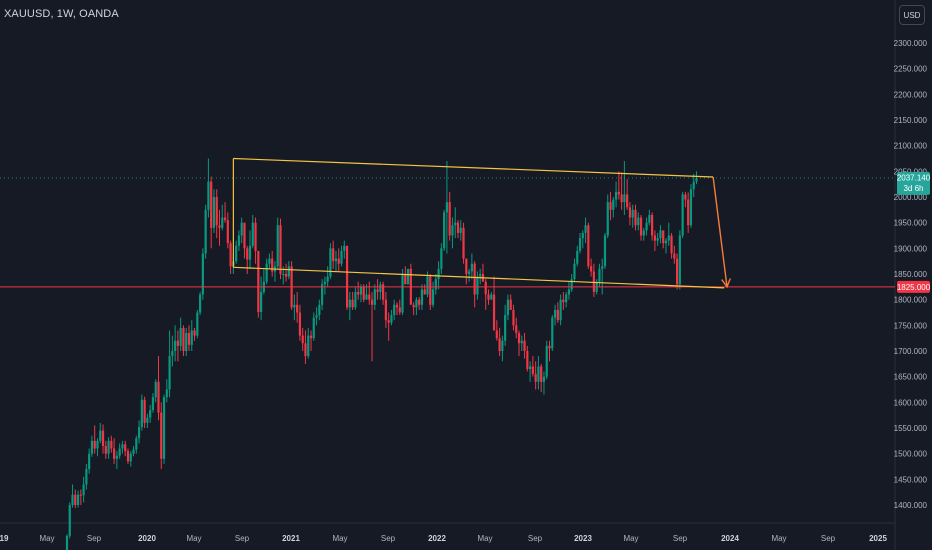 This screenshot has width=932, height=550. Describe the element at coordinates (911, 300) in the screenshot. I see `y-tick-label: 1800.000` at that location.